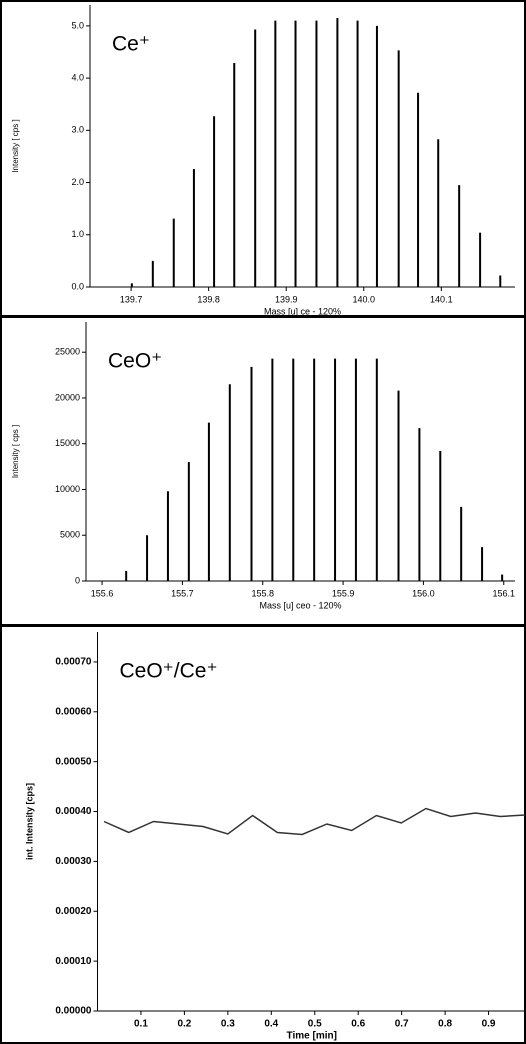  What do you see at coordinates (77, 25) in the screenshot?
I see `y-tick-label: 5.0` at bounding box center [77, 25].